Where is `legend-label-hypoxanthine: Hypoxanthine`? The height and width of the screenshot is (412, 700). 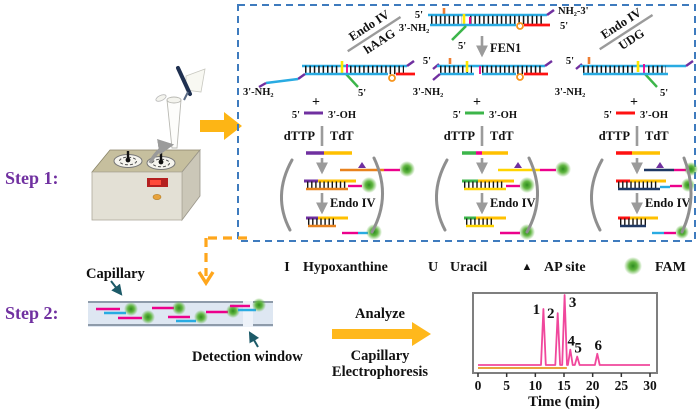
legend-label-hypoxanthine: Hypoxanthine is located at coordinates (345, 267).